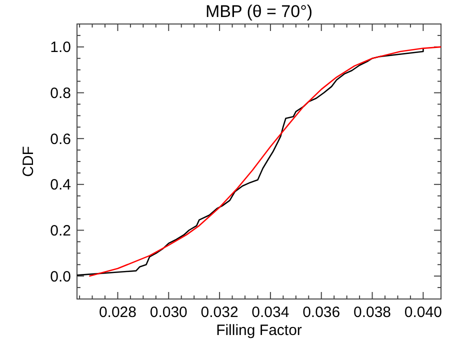 The image size is (463, 348). Describe the element at coordinates (259, 330) in the screenshot. I see `x-axis-title: Filling Factor` at that location.